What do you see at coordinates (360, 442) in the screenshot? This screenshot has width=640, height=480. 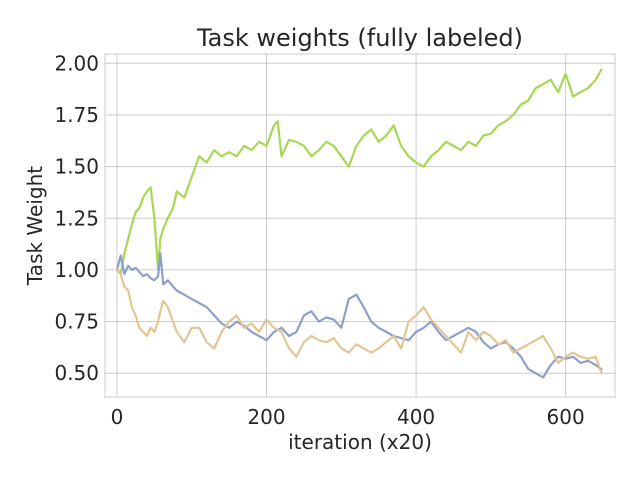 I see `x-axis-label: iteration (x20)` at bounding box center [360, 442].